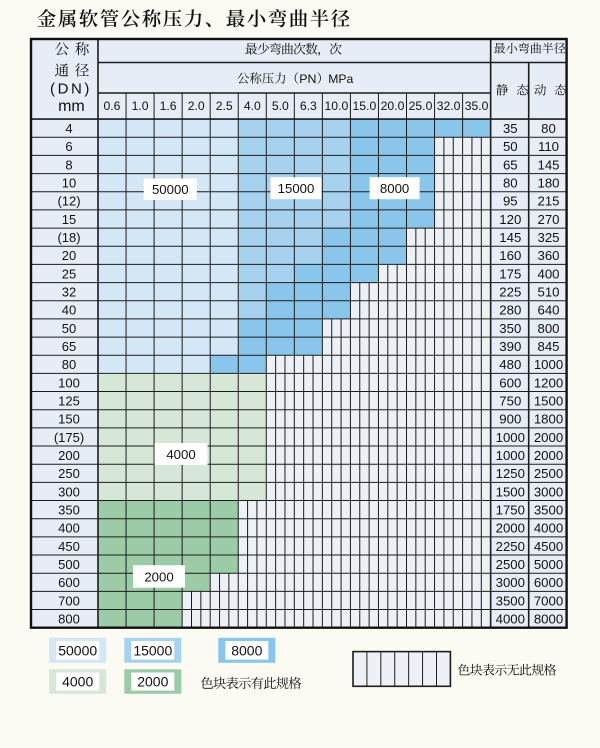 This screenshot has width=600, height=748. I want to click on svg-text: mm, so click(71, 106).